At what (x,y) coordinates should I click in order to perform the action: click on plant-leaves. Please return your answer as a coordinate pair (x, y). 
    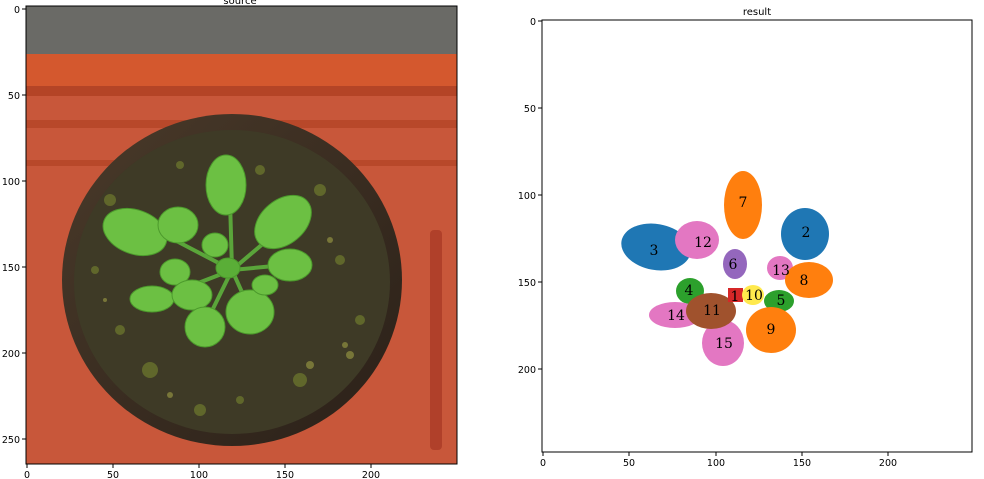
    Looking at the image, I should click on (207, 251).